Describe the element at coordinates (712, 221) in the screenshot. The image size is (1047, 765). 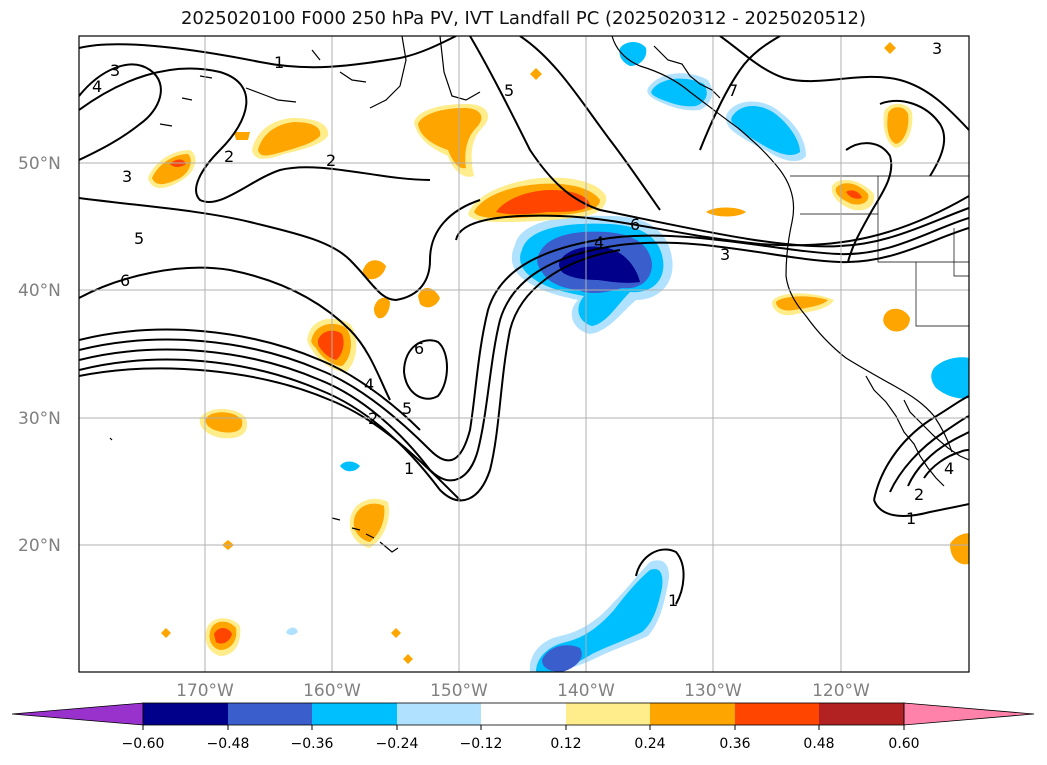
I see `contour-6b` at that location.